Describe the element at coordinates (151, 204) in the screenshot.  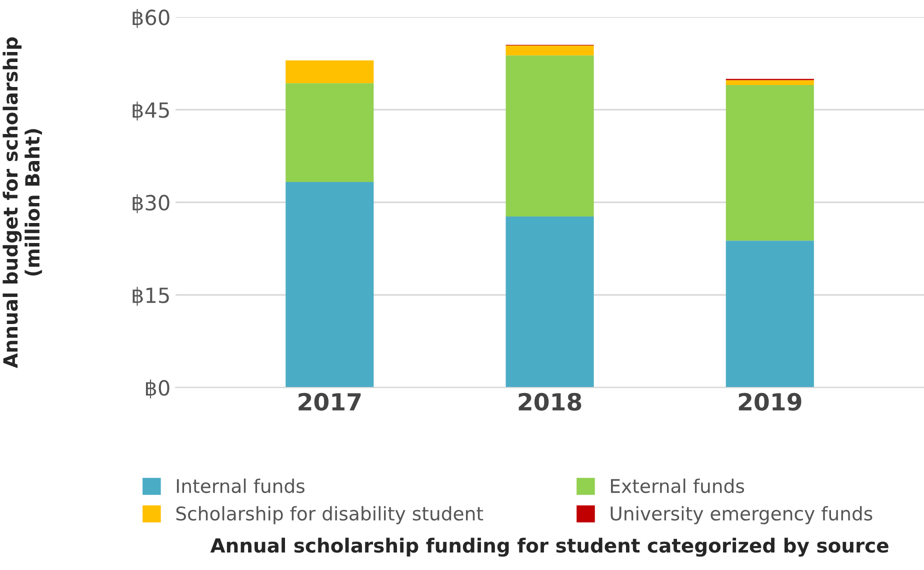
I see `y-tick-label: ฿30` at that location.